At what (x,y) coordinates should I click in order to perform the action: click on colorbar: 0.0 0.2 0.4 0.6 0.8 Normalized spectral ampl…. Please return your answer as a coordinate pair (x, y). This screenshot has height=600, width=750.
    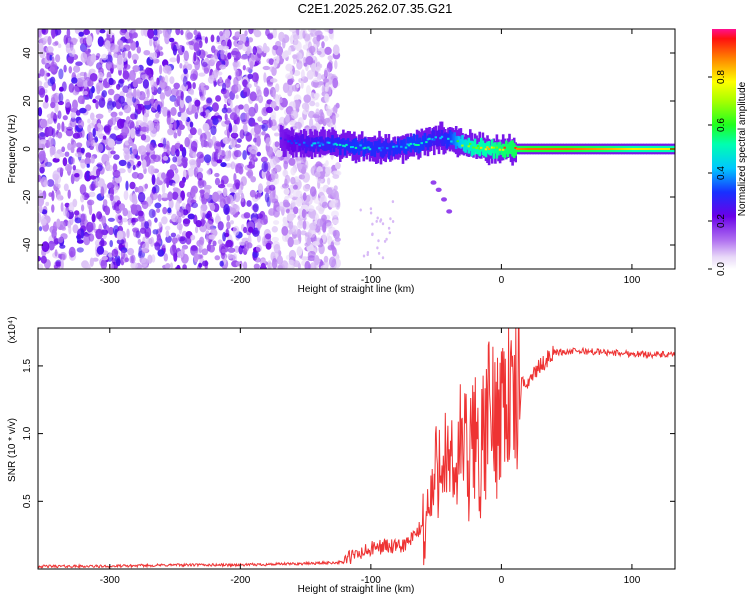
    Looking at the image, I should click on (728, 152).